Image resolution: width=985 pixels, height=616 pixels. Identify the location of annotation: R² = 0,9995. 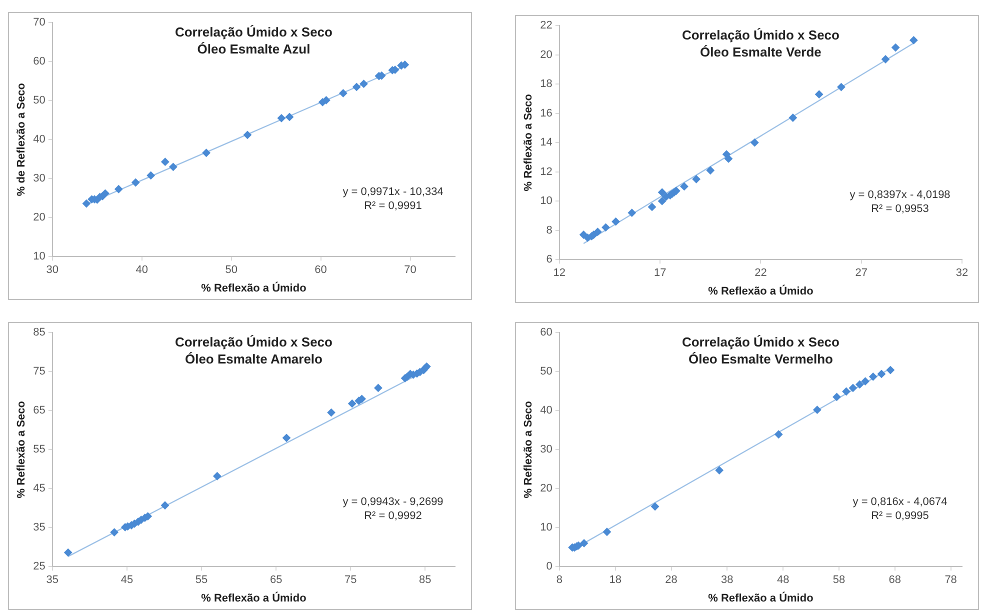
(900, 516).